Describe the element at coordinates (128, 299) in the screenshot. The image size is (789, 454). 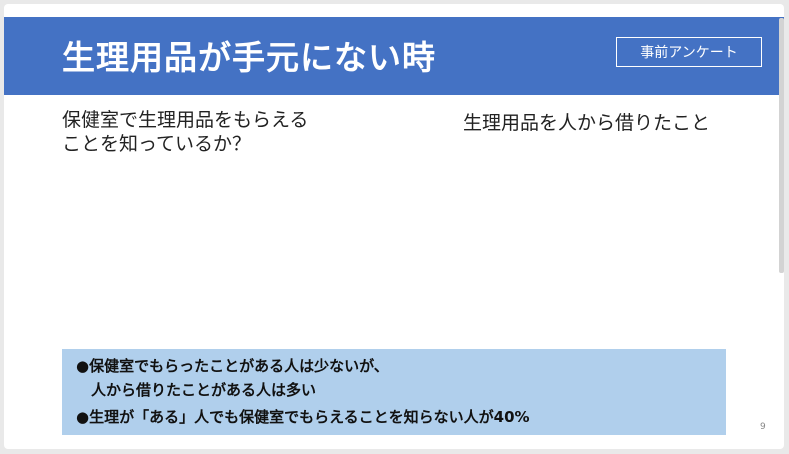
I see `pie-slice-label: 知らなかった, 528, 40%` at that location.